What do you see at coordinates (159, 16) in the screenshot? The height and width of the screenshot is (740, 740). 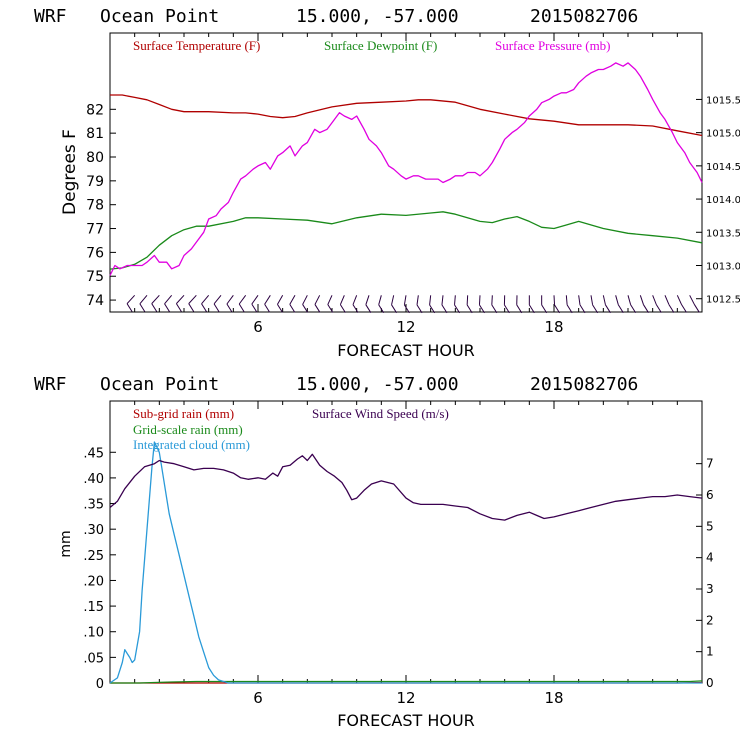 I see `top-title-location: Ocean Point` at bounding box center [159, 16].